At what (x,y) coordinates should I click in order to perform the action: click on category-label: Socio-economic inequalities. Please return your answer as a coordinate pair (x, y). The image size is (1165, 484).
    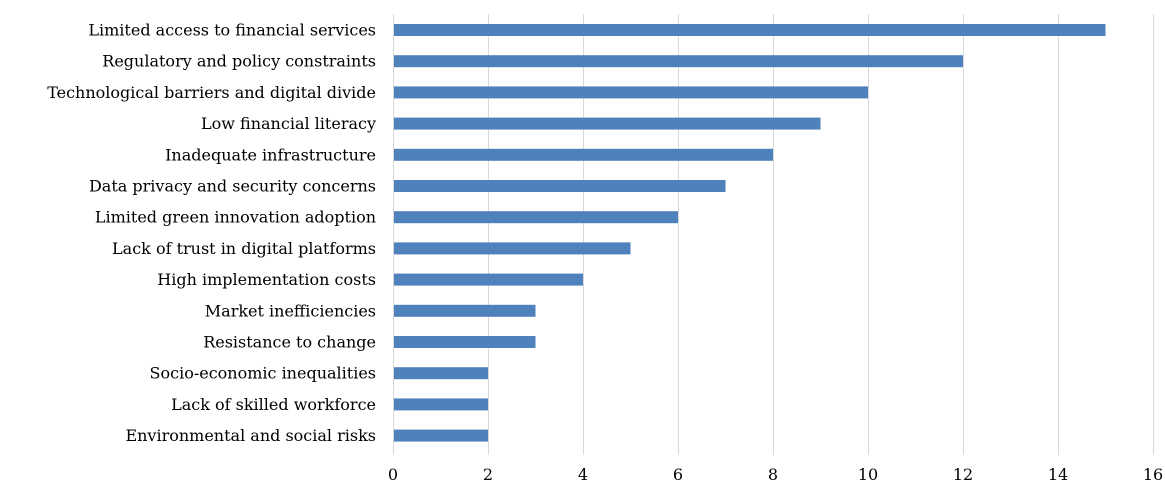
    Looking at the image, I should click on (263, 373).